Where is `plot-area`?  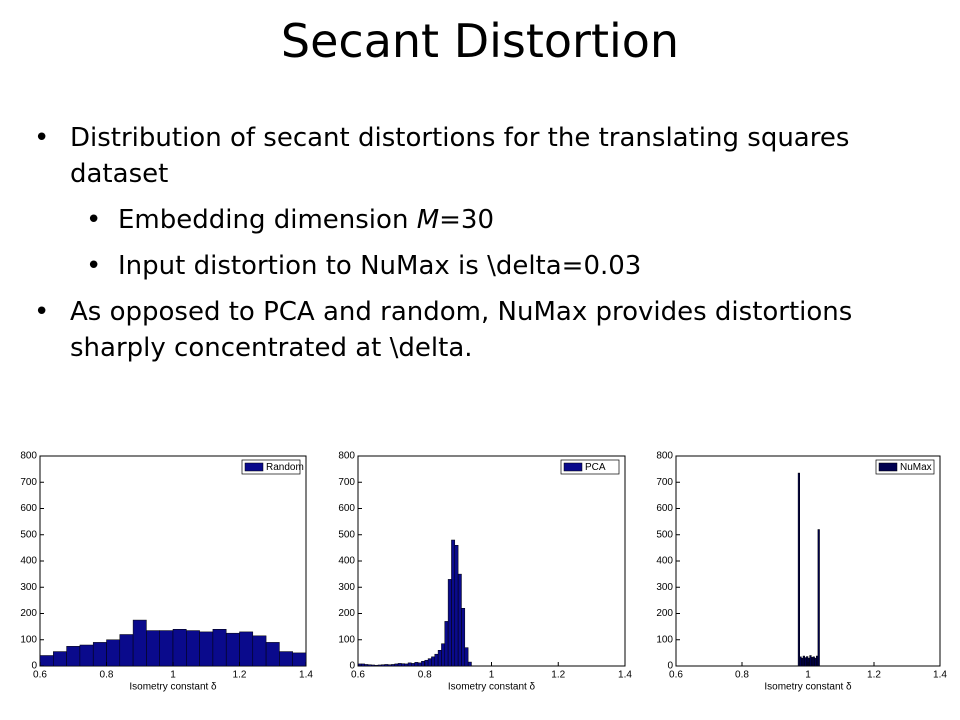 plot-area is located at coordinates (808, 561).